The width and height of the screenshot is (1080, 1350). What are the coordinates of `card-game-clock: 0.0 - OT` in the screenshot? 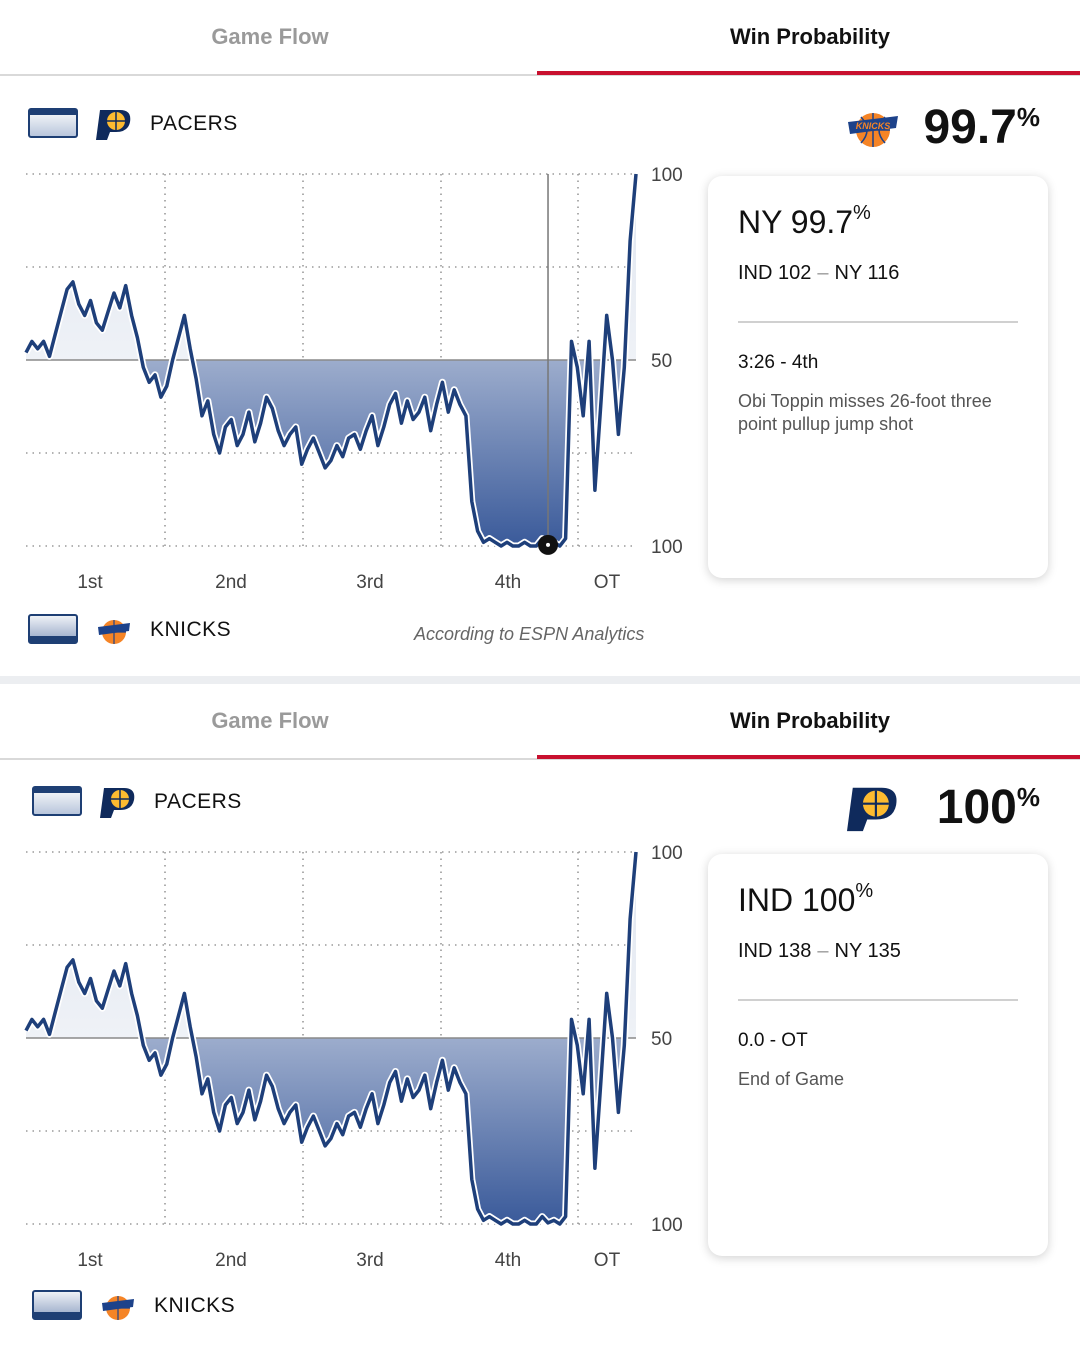 It's located at (773, 1040).